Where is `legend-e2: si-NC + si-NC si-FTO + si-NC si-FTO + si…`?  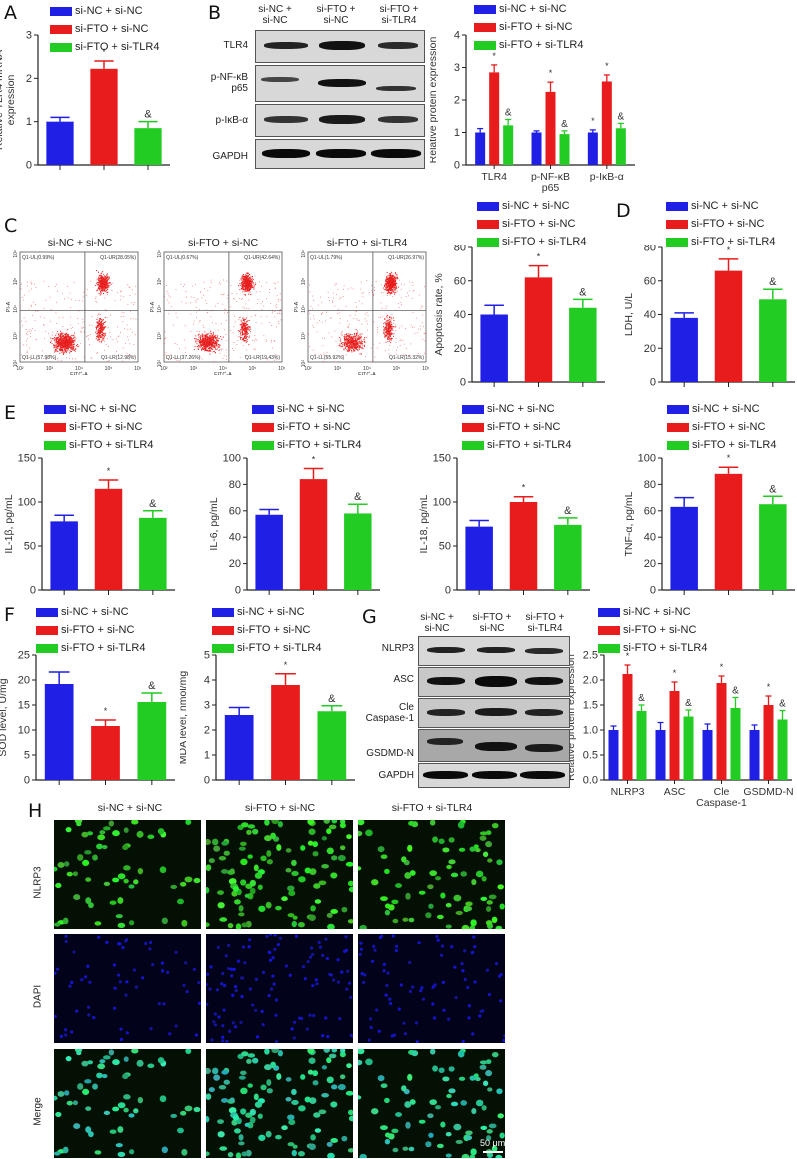 legend-e2: si-NC + si-NC si-FTO + si-NC si-FTO + si… is located at coordinates (306, 427).